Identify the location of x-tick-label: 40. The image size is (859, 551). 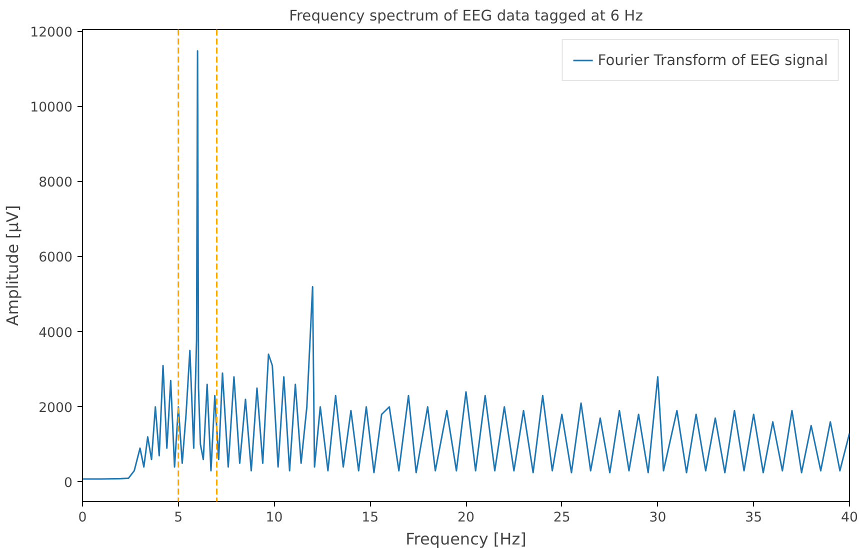
(849, 518).